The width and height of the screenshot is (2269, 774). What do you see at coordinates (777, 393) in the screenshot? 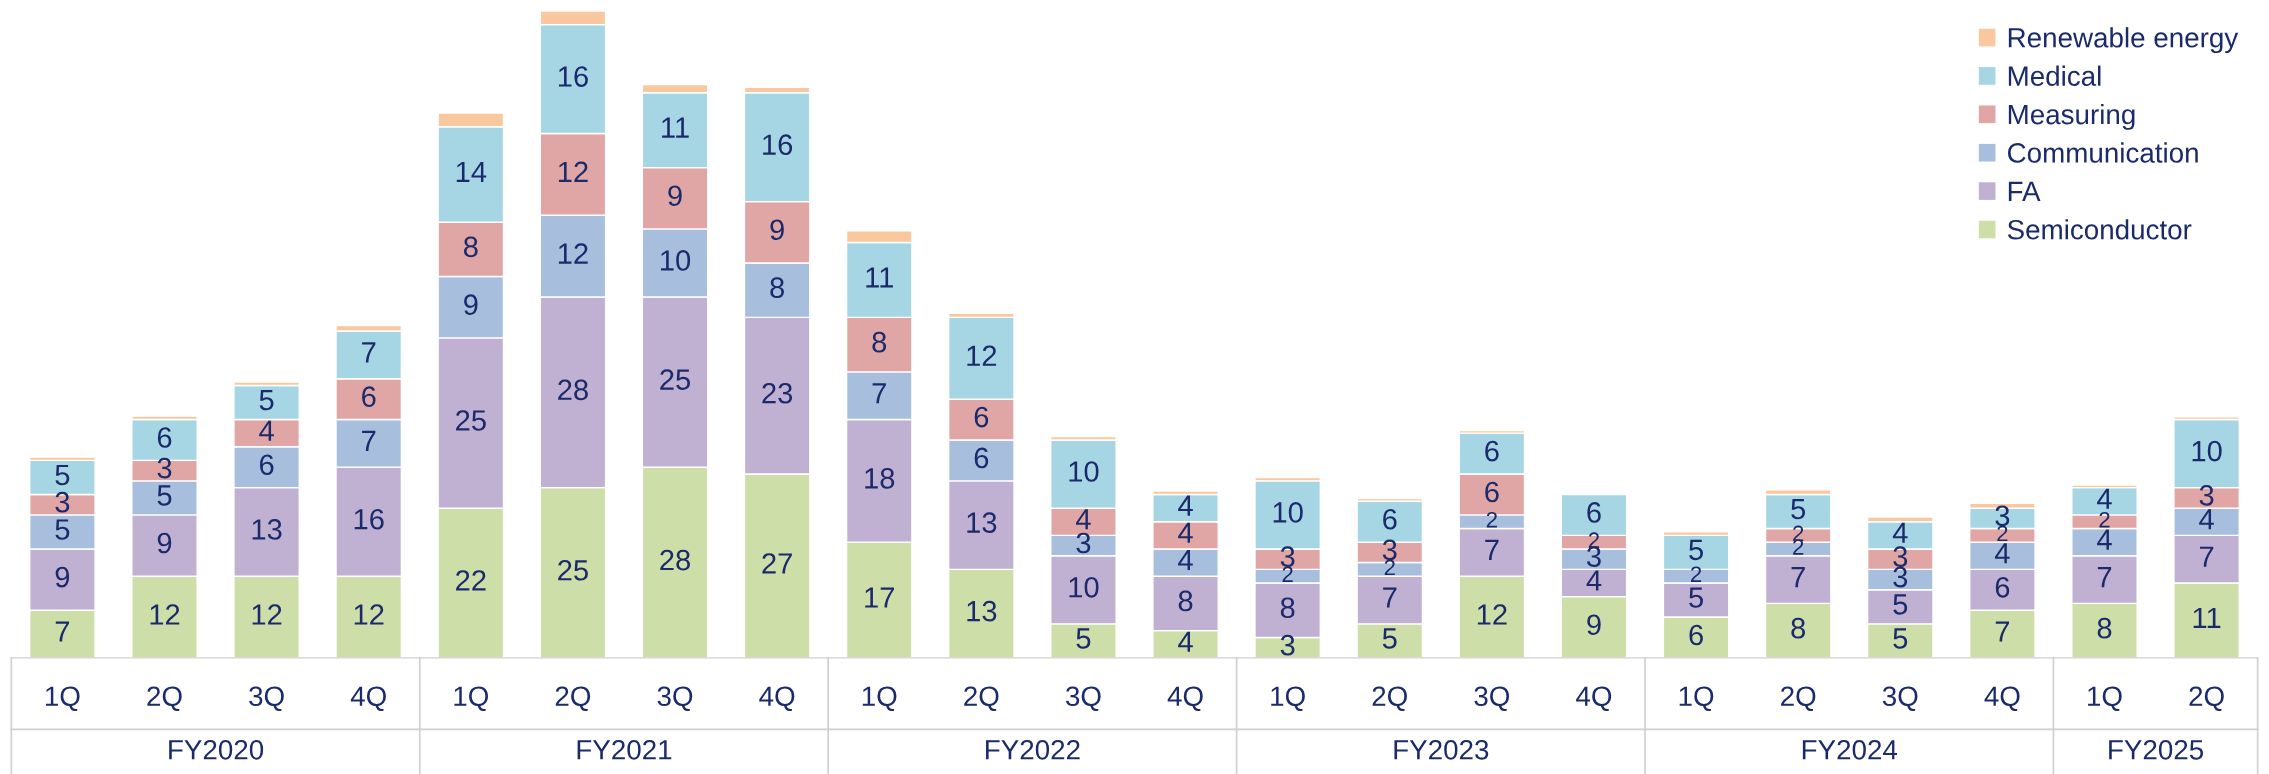
I see `data-label: 23` at bounding box center [777, 393].